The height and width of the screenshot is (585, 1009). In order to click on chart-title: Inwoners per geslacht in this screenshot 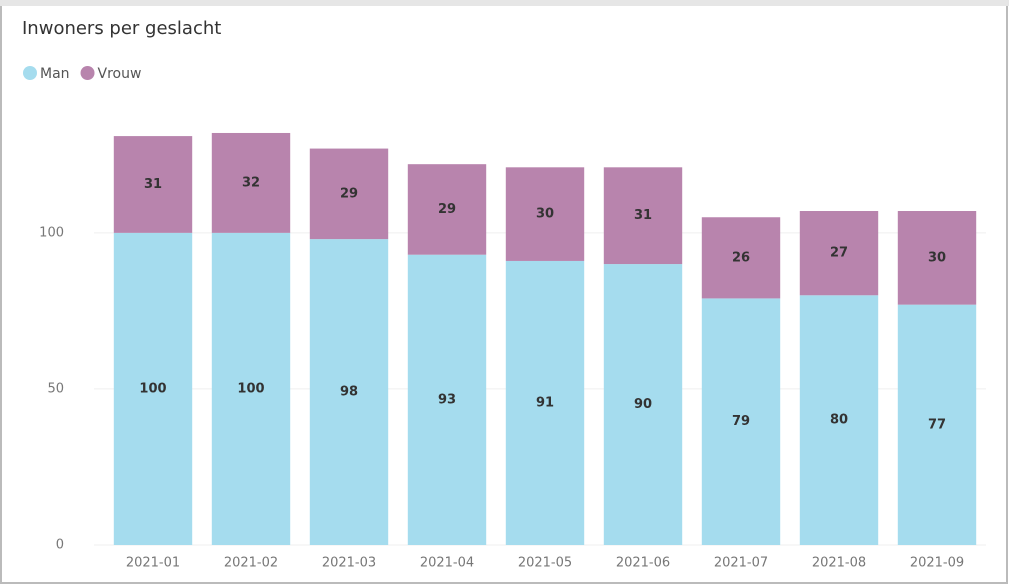, I will do `click(121, 28)`.